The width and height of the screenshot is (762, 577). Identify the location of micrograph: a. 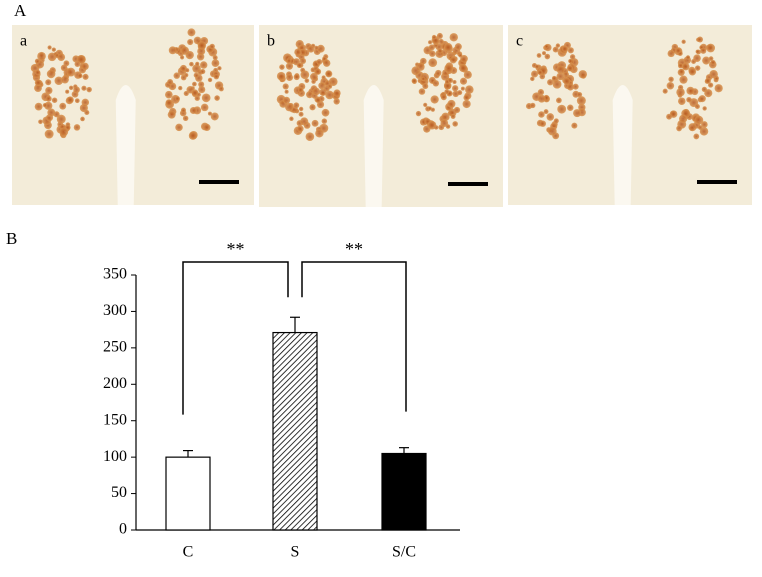
(133, 115).